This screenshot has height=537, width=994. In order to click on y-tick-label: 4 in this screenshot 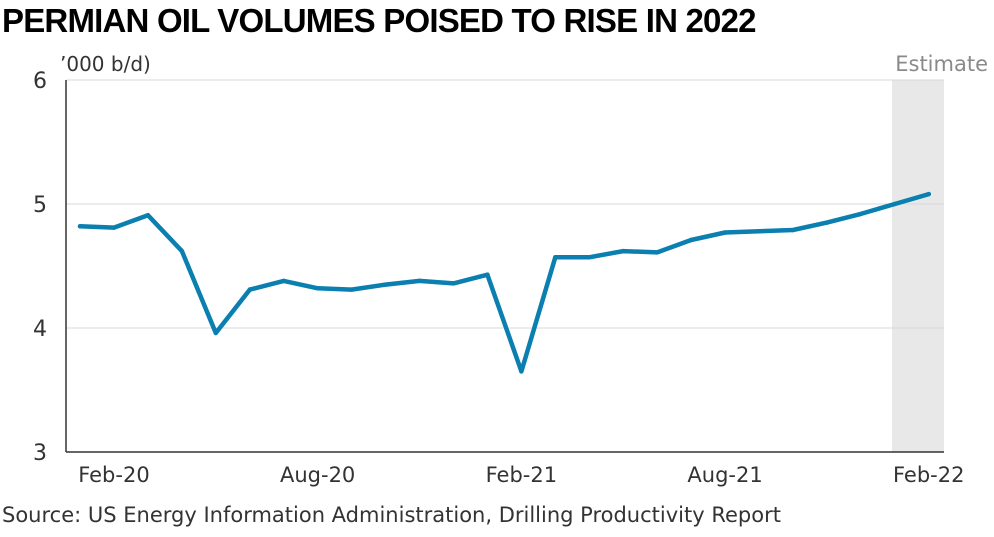, I will do `click(40, 329)`.